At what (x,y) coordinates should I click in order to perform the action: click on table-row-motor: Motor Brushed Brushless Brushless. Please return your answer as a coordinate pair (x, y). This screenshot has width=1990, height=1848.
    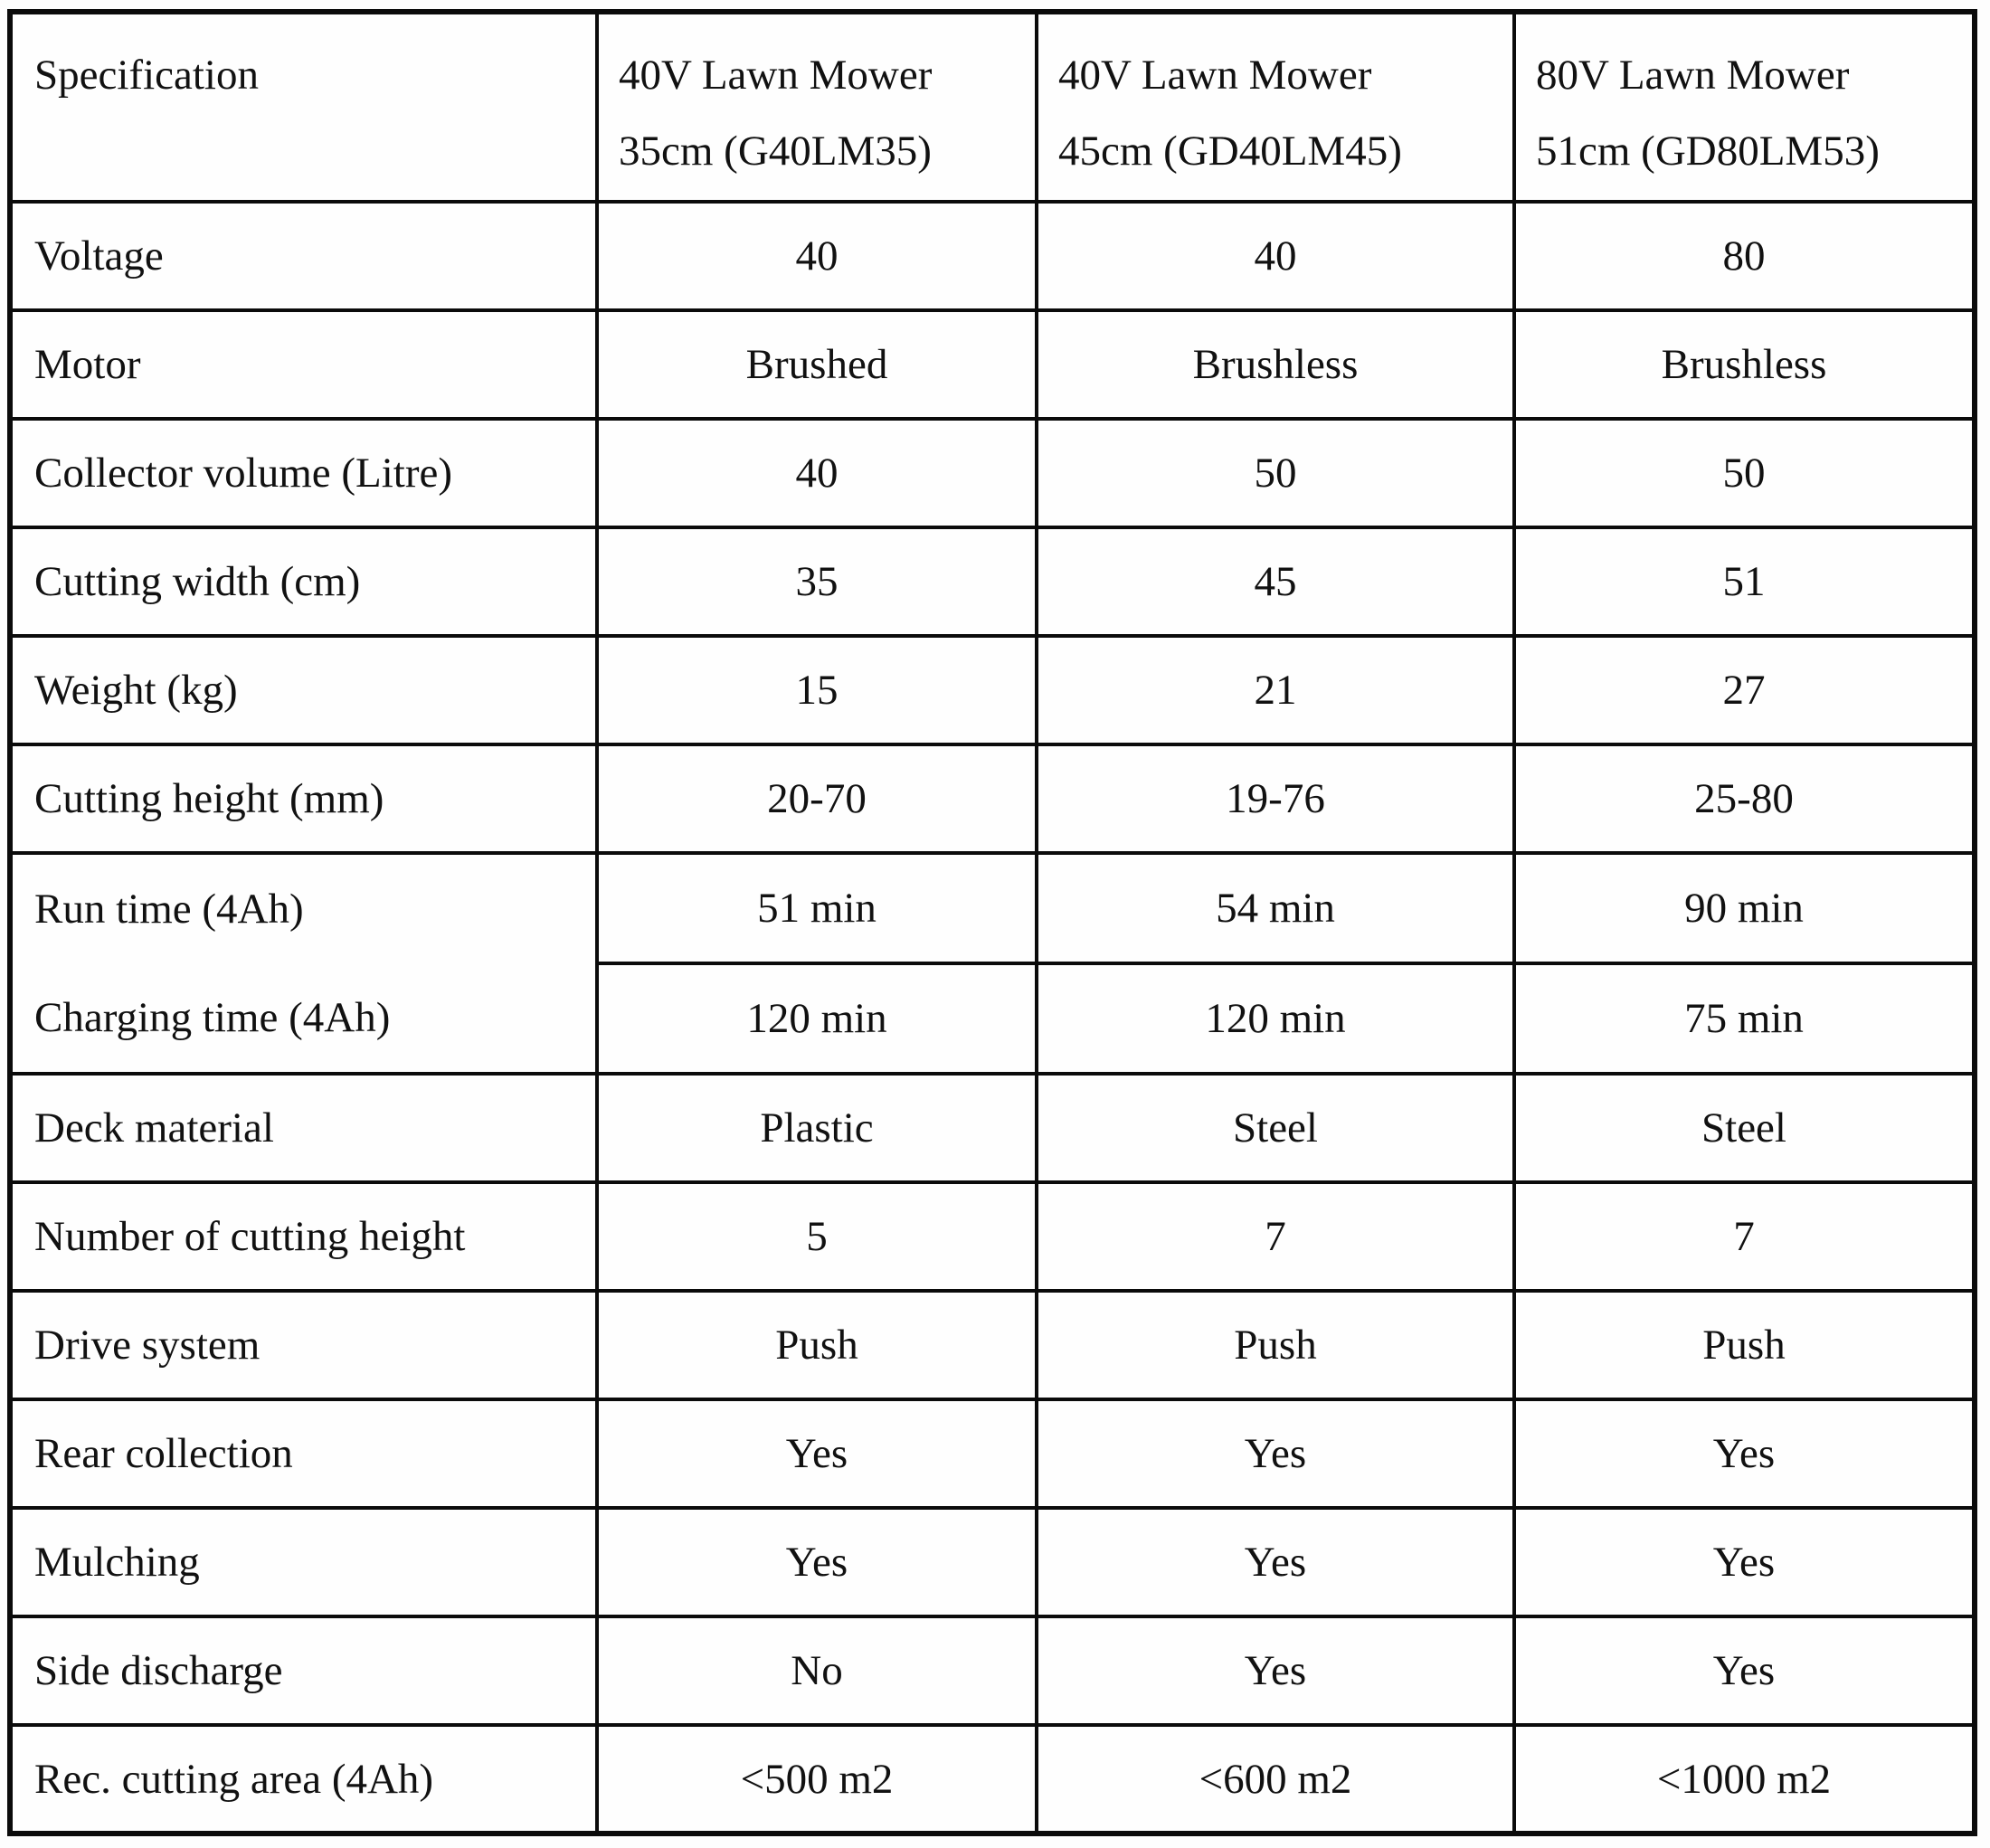
    Looking at the image, I should click on (992, 364).